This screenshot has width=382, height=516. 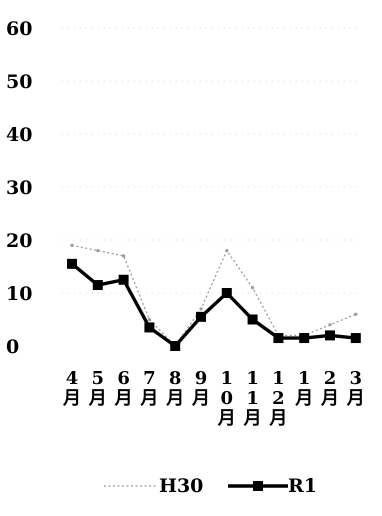 I want to click on x-tick-label-part: 9, so click(x=201, y=378).